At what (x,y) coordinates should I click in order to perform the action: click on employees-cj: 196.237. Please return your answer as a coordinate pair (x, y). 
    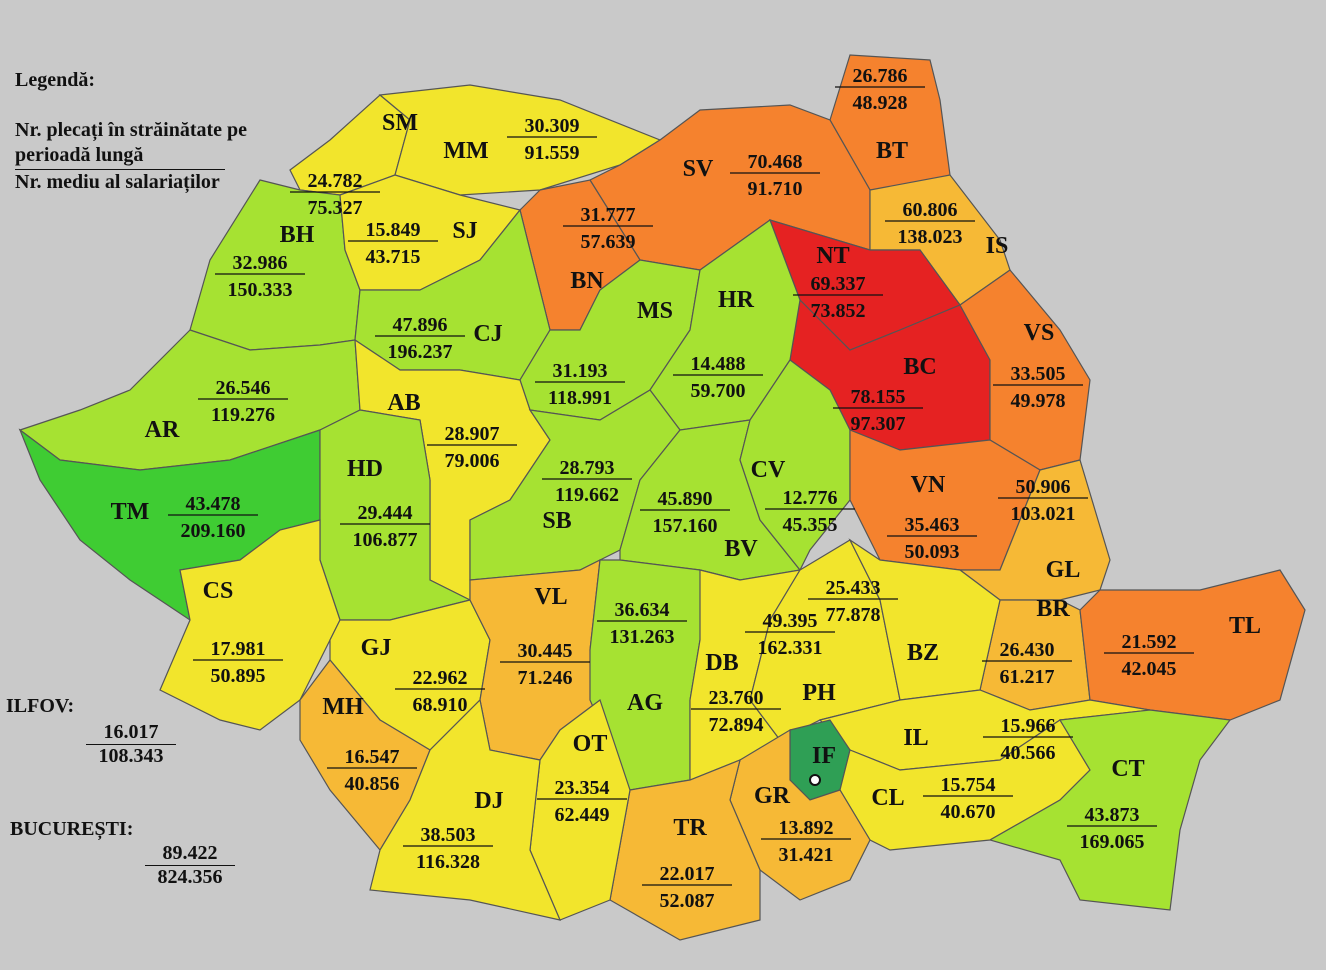
    Looking at the image, I should click on (420, 352).